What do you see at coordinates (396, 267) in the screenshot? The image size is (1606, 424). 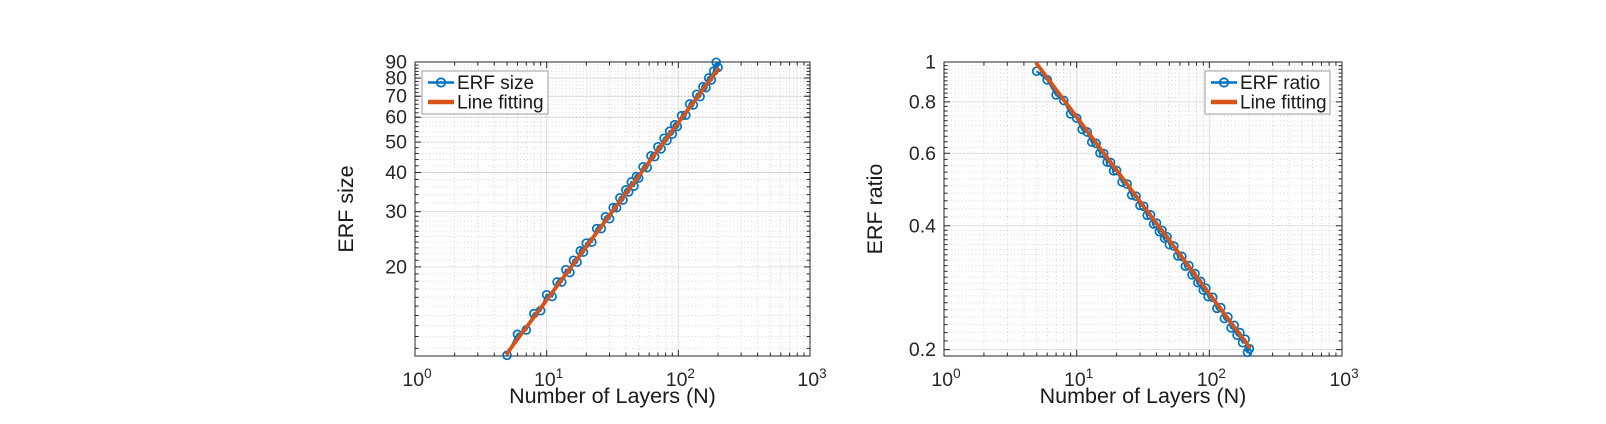 I see `y-tick-label: 20` at bounding box center [396, 267].